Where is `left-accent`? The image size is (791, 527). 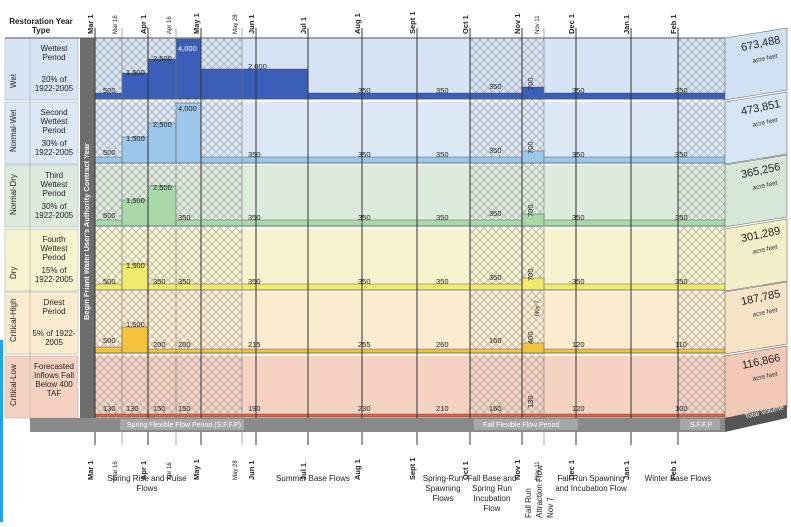
left-accent is located at coordinates (1, 431).